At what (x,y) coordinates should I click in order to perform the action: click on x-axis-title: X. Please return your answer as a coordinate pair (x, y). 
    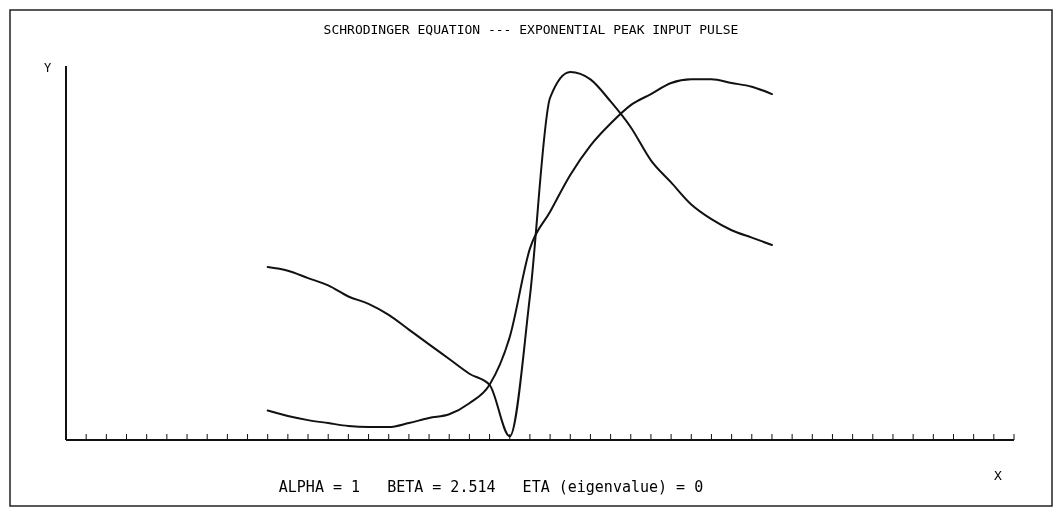
    Looking at the image, I should click on (998, 475).